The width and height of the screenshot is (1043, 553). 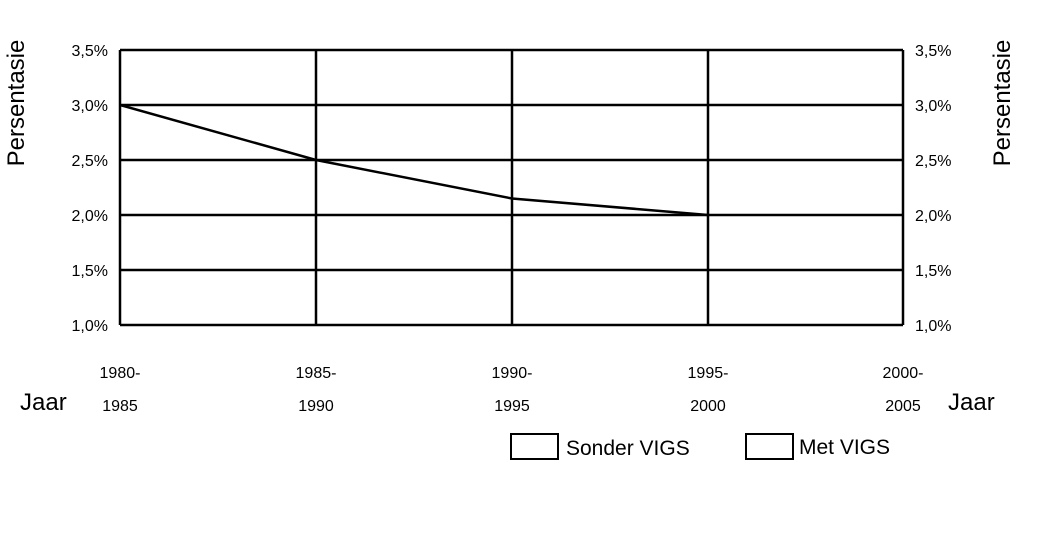 What do you see at coordinates (903, 390) in the screenshot?
I see `x-tick-label: 2000- 2005` at bounding box center [903, 390].